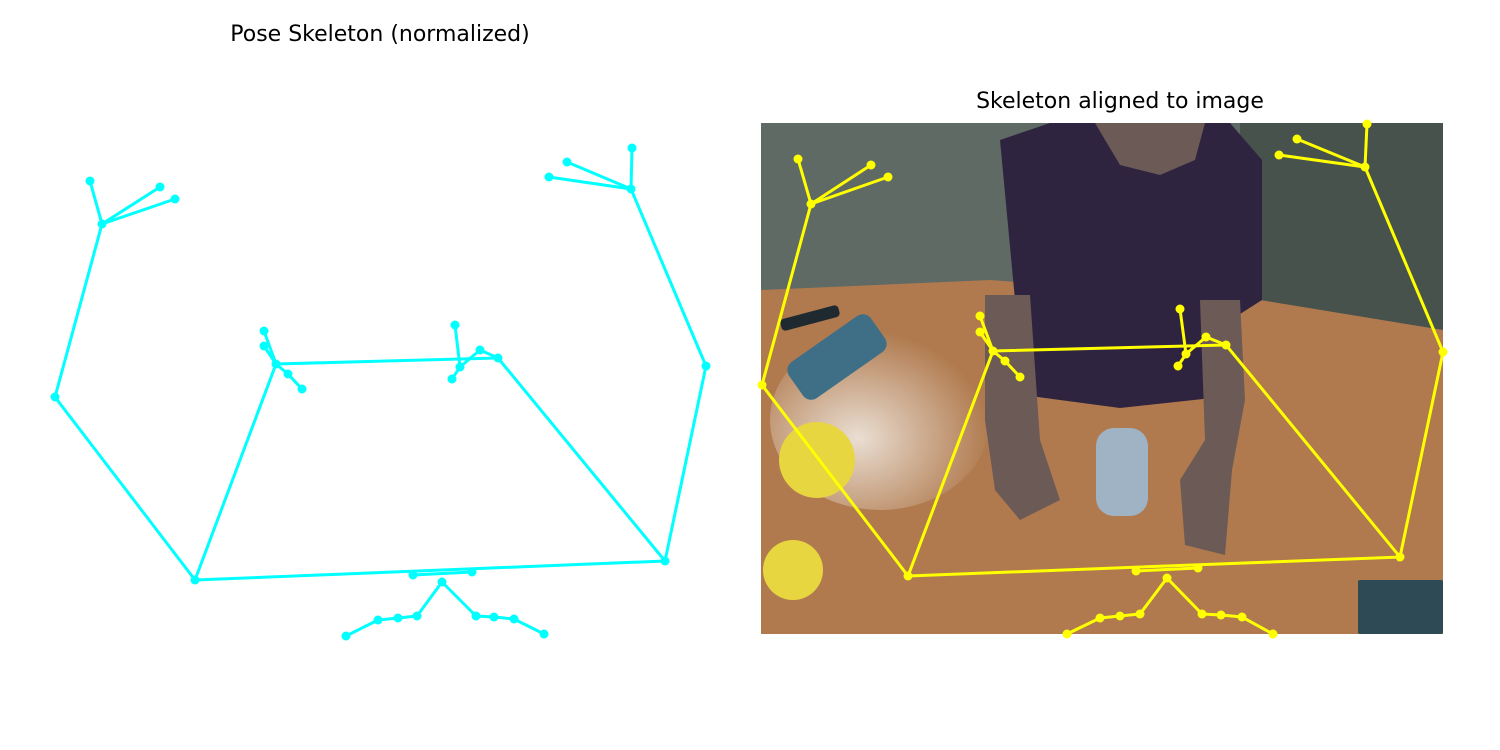 The height and width of the screenshot is (750, 1500). What do you see at coordinates (810, 318) in the screenshot?
I see `photo-black-pen` at bounding box center [810, 318].